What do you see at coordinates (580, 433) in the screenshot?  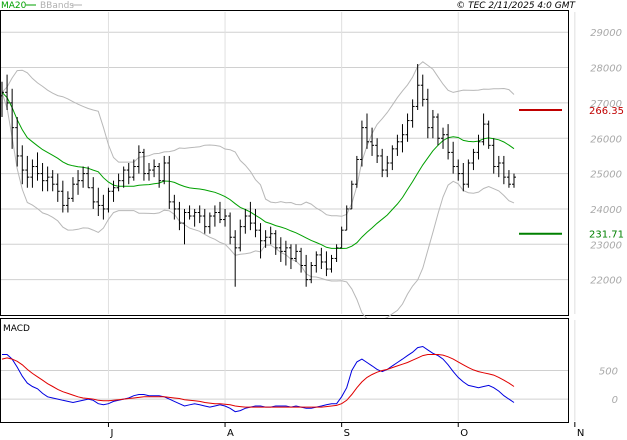 I see `time-tick-label-4: N` at bounding box center [580, 433].